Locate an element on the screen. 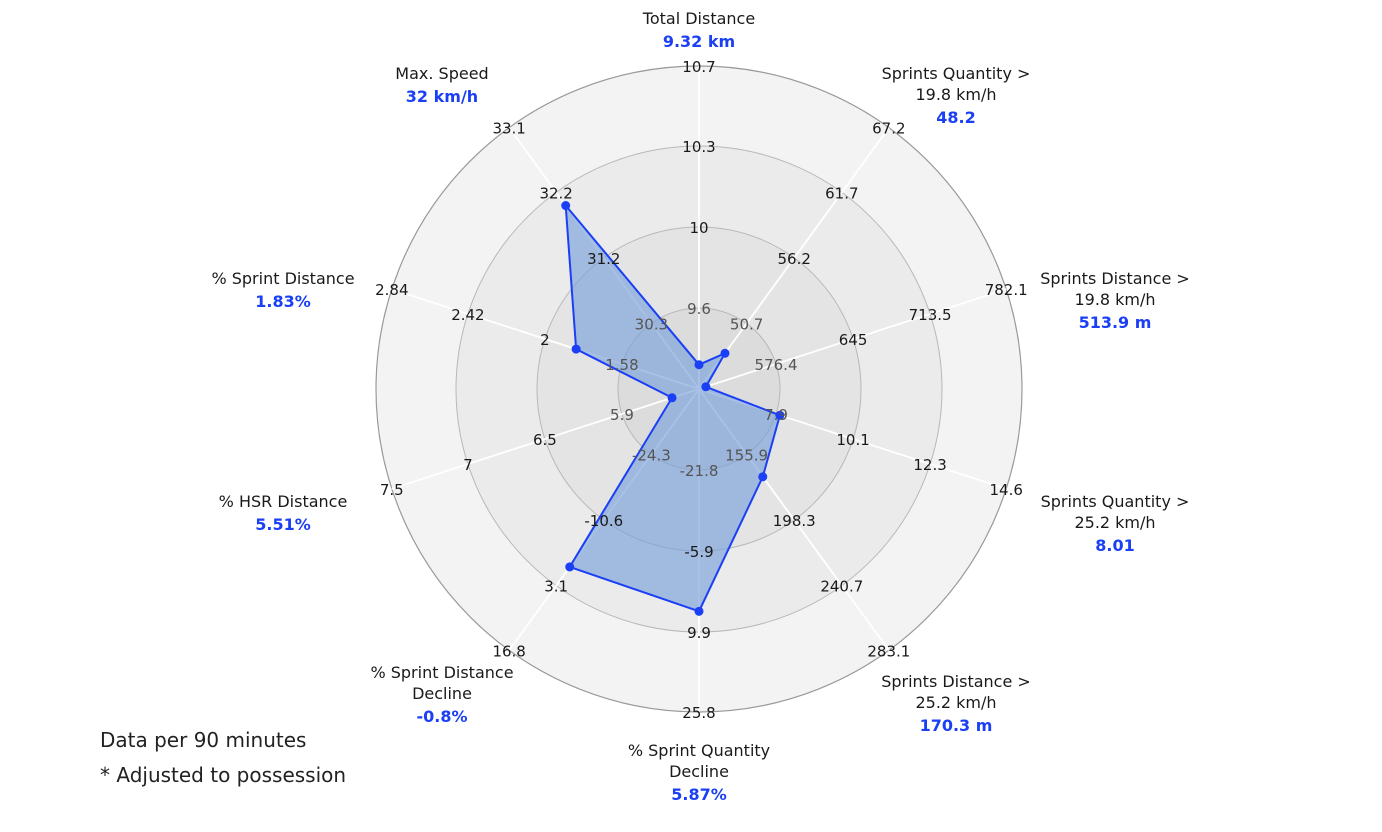  tick-label-3-3: 713.5 is located at coordinates (930, 315).